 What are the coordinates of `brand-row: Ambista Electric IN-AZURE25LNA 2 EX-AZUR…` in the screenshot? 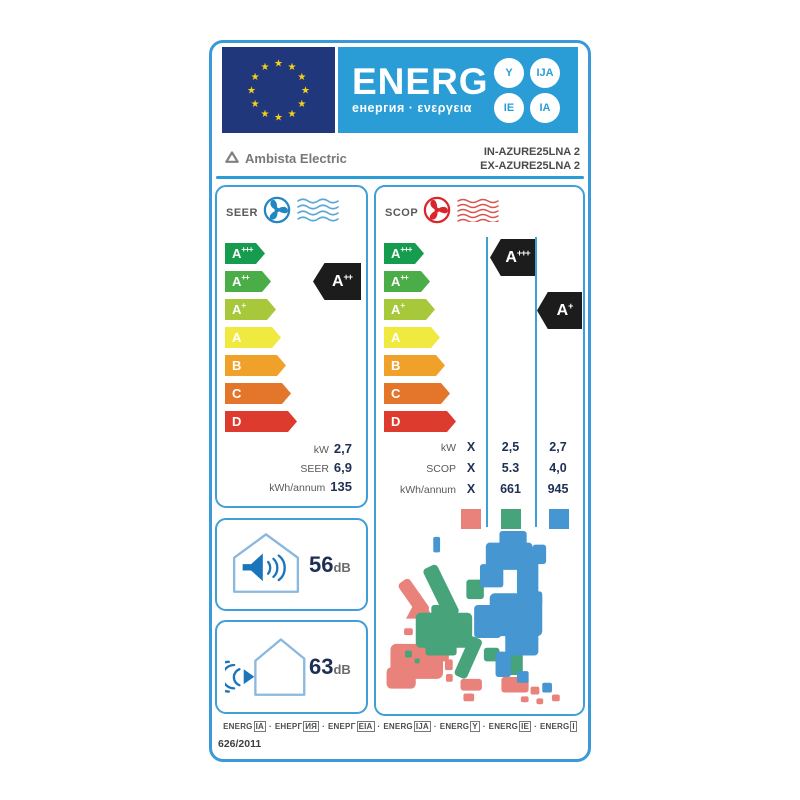 It's located at (402, 159).